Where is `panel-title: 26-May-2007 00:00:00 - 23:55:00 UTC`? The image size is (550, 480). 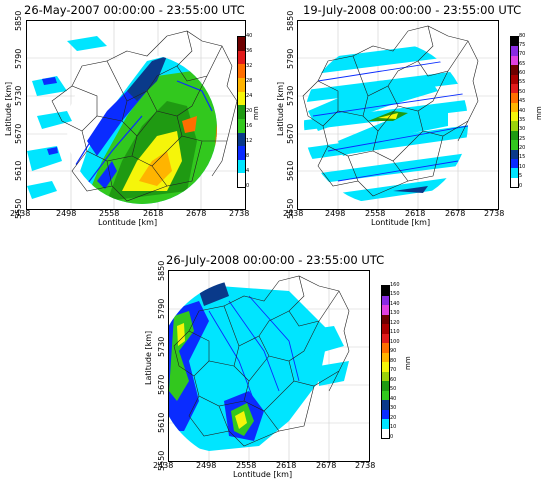
panel-title: 26-May-2007 00:00:00 - 23:55:00 UTC is located at coordinates (134, 10).